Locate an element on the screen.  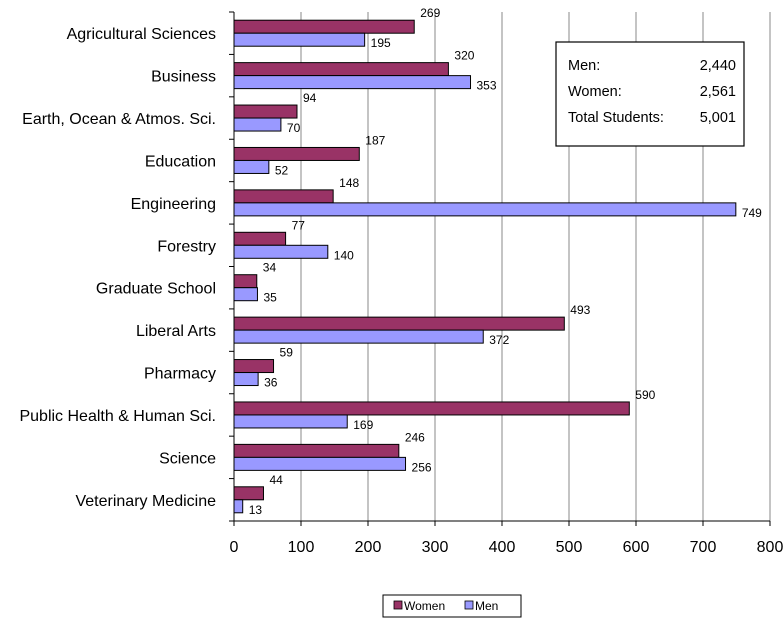
data-label-men: 749 is located at coordinates (752, 213).